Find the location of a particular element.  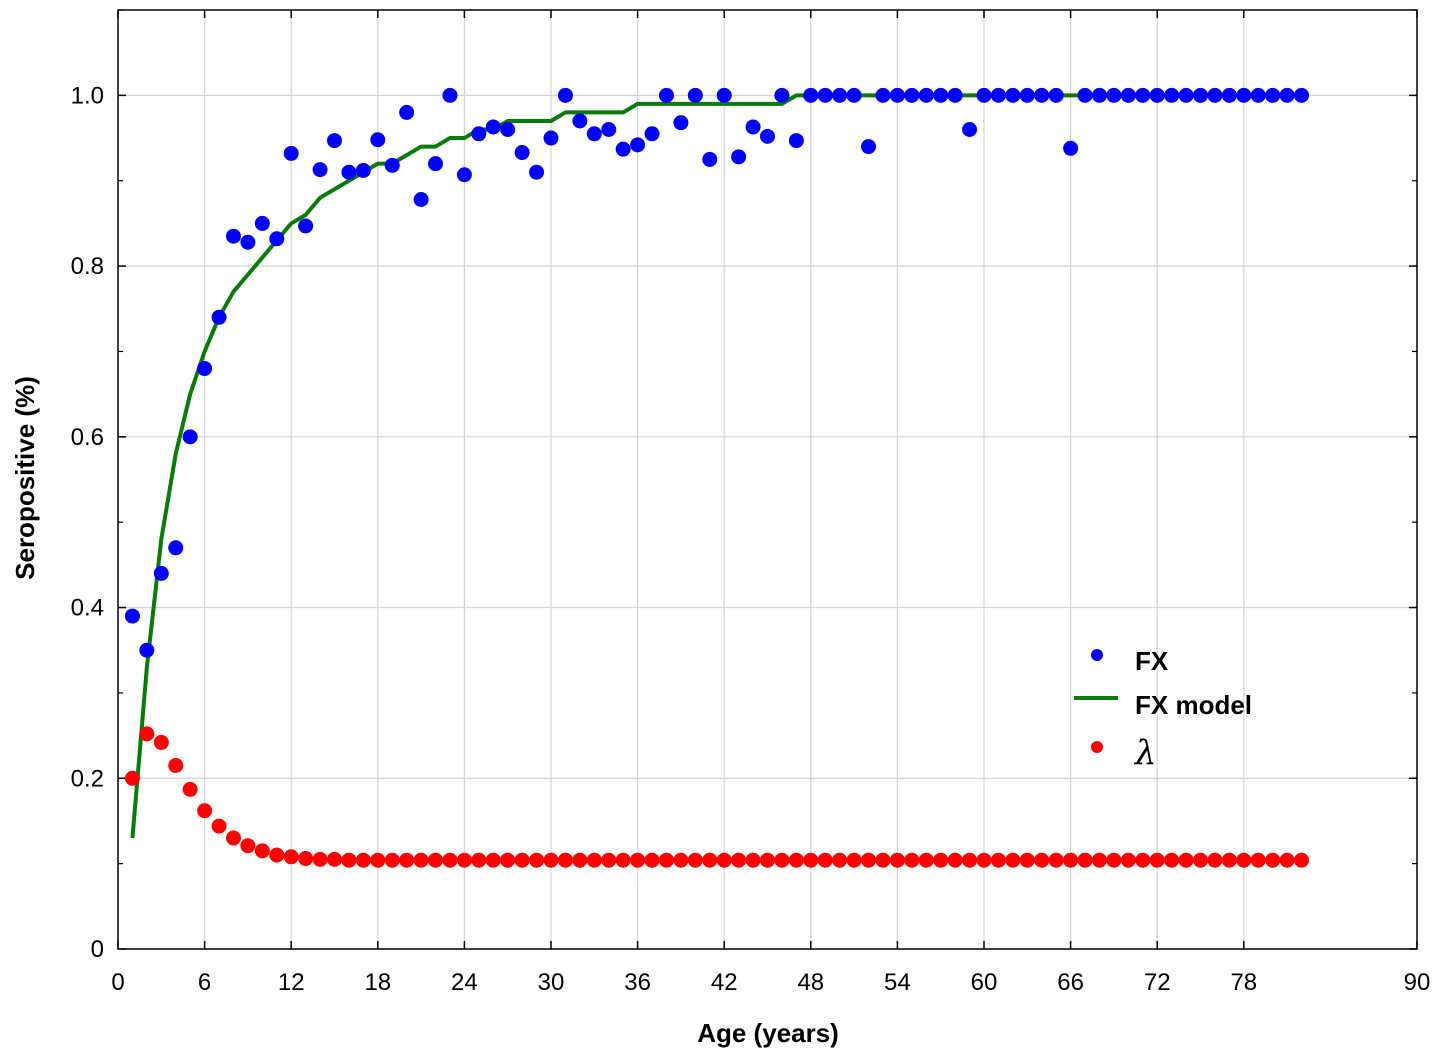

x-axis-title: Age (years) is located at coordinates (768, 1033).